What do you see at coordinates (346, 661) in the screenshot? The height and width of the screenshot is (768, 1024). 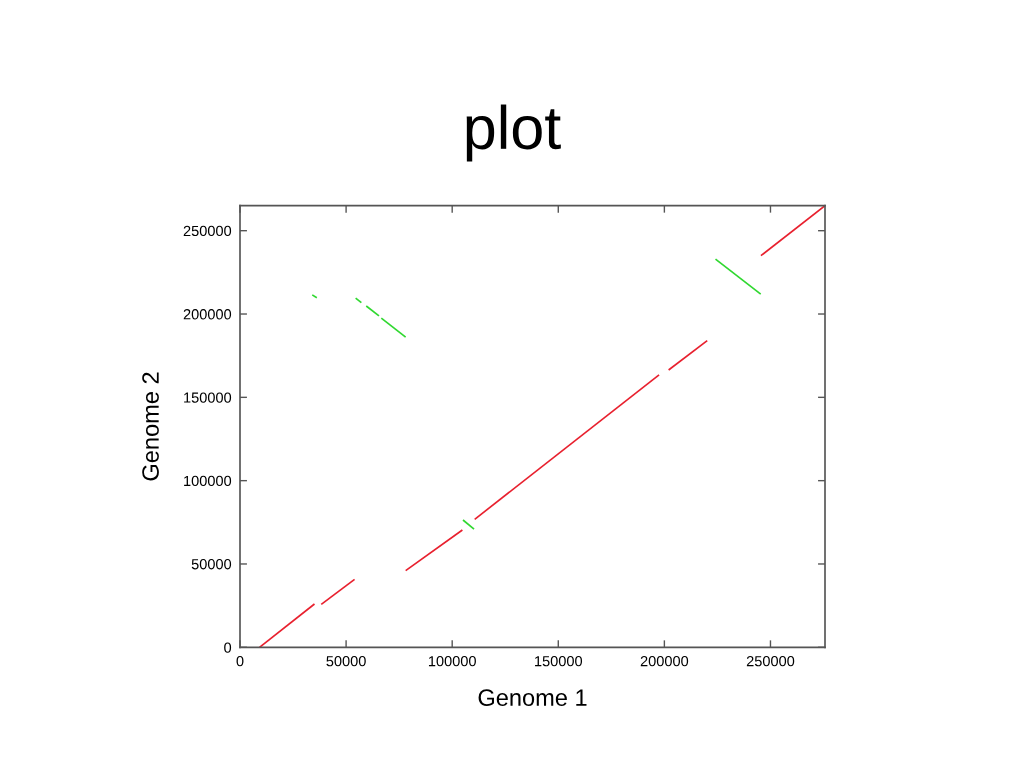 I see `x-tick-label: 50000` at bounding box center [346, 661].